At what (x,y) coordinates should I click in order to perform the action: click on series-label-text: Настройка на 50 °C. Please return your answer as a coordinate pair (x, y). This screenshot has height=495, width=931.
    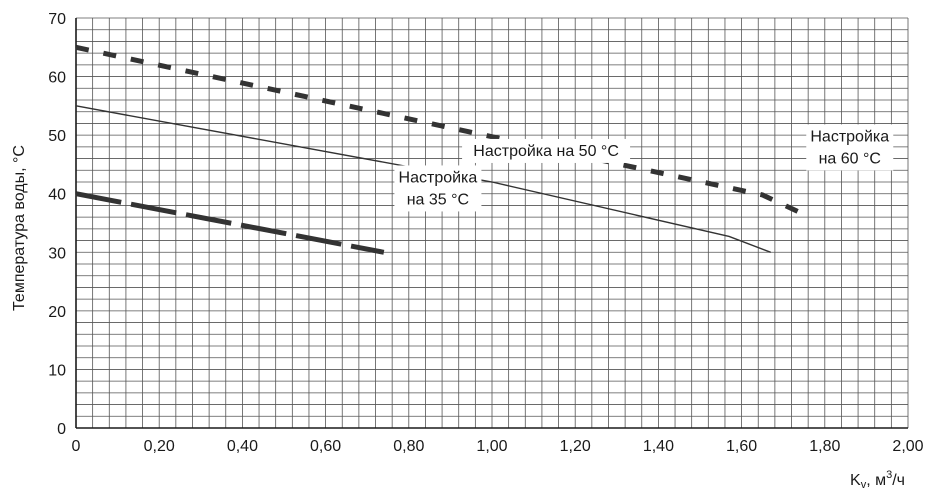
    Looking at the image, I should click on (546, 151).